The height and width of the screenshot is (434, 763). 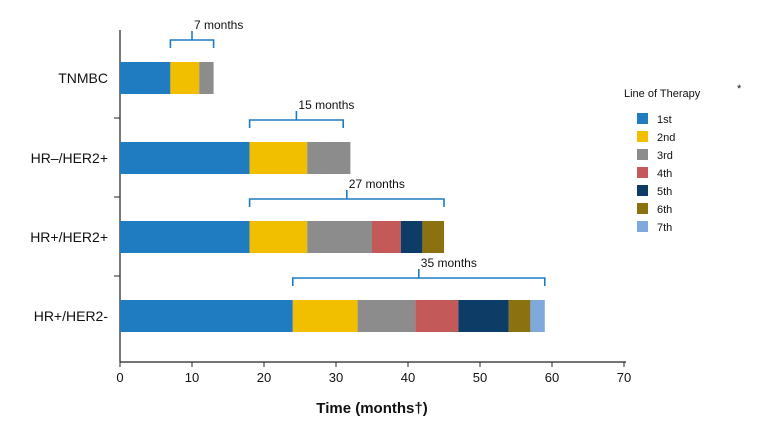 What do you see at coordinates (83, 78) in the screenshot?
I see `category-label: TNMBC` at bounding box center [83, 78].